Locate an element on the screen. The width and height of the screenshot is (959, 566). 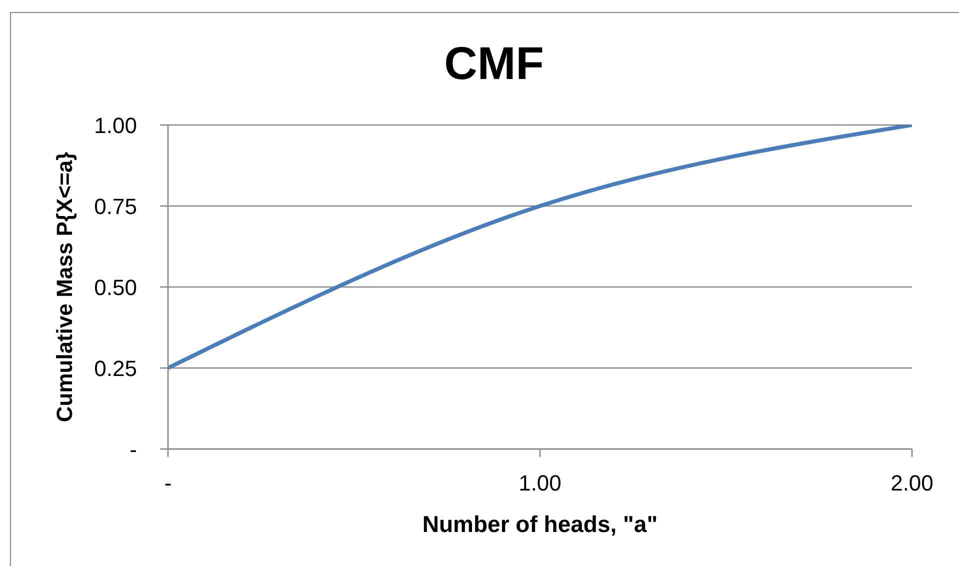
y-axis-title: Cumulative Mass P{X<=a} is located at coordinates (64, 286).